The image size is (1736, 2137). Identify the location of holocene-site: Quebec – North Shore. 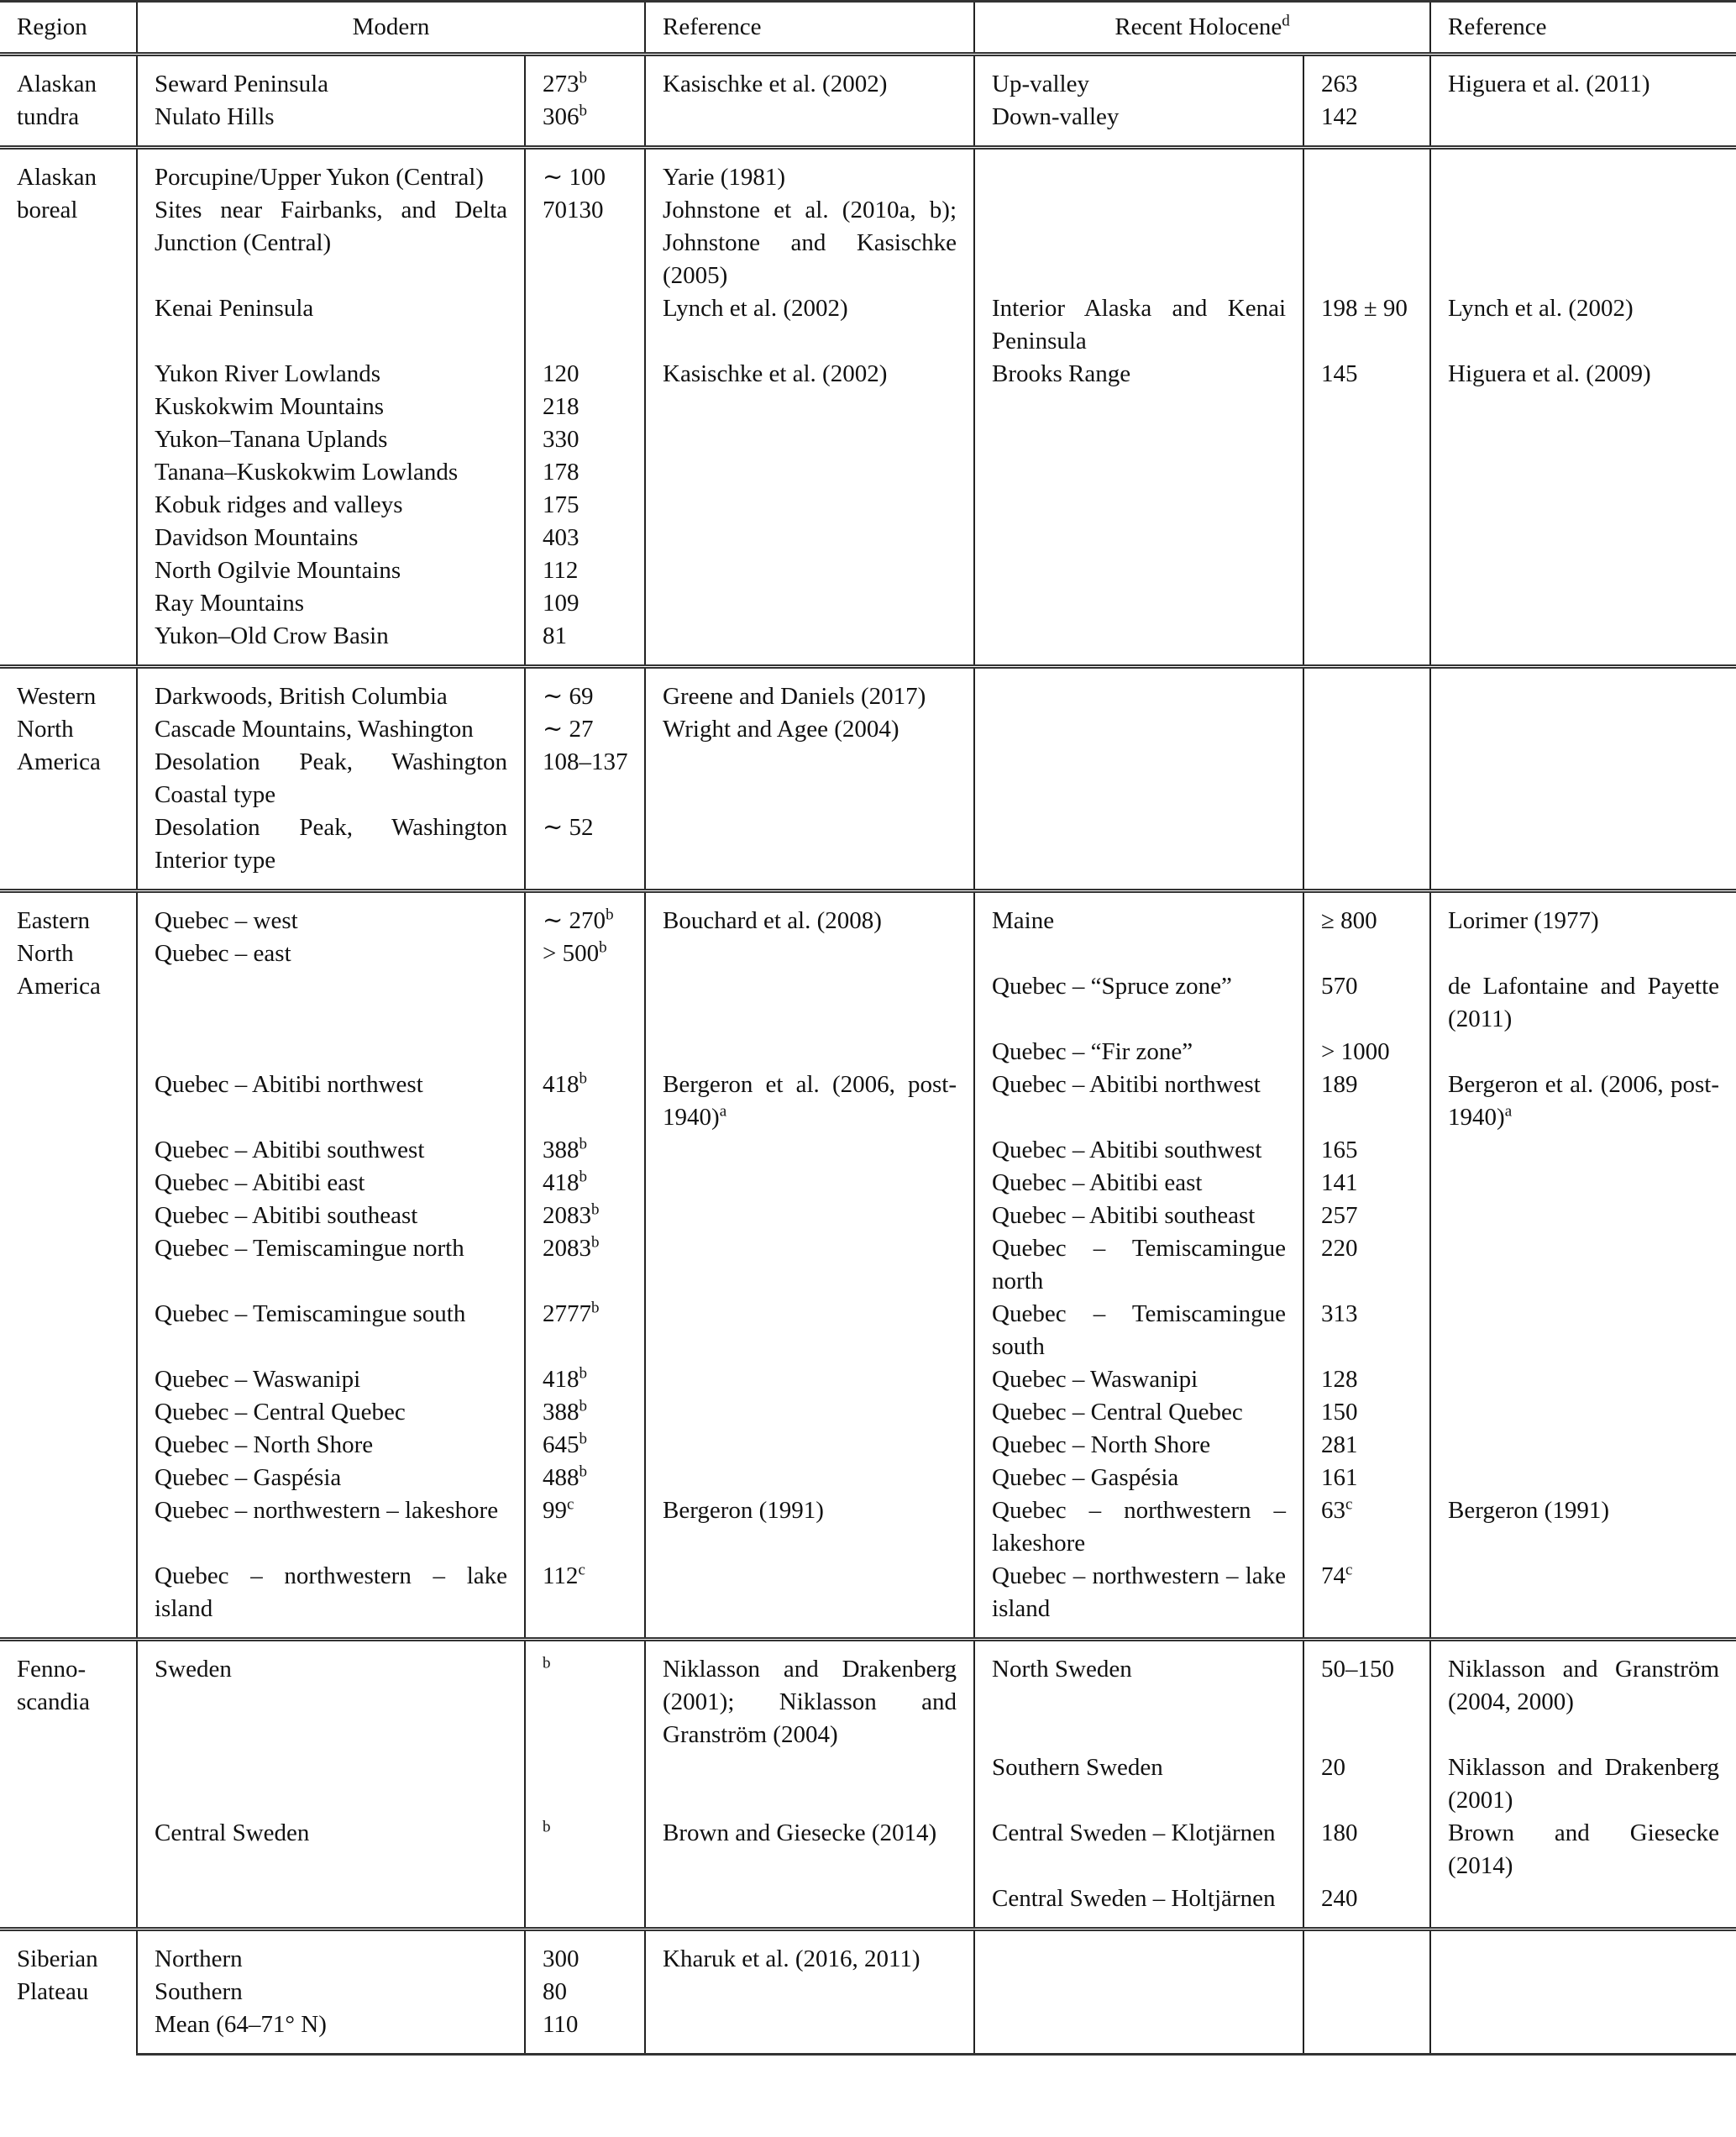
(1138, 1445).